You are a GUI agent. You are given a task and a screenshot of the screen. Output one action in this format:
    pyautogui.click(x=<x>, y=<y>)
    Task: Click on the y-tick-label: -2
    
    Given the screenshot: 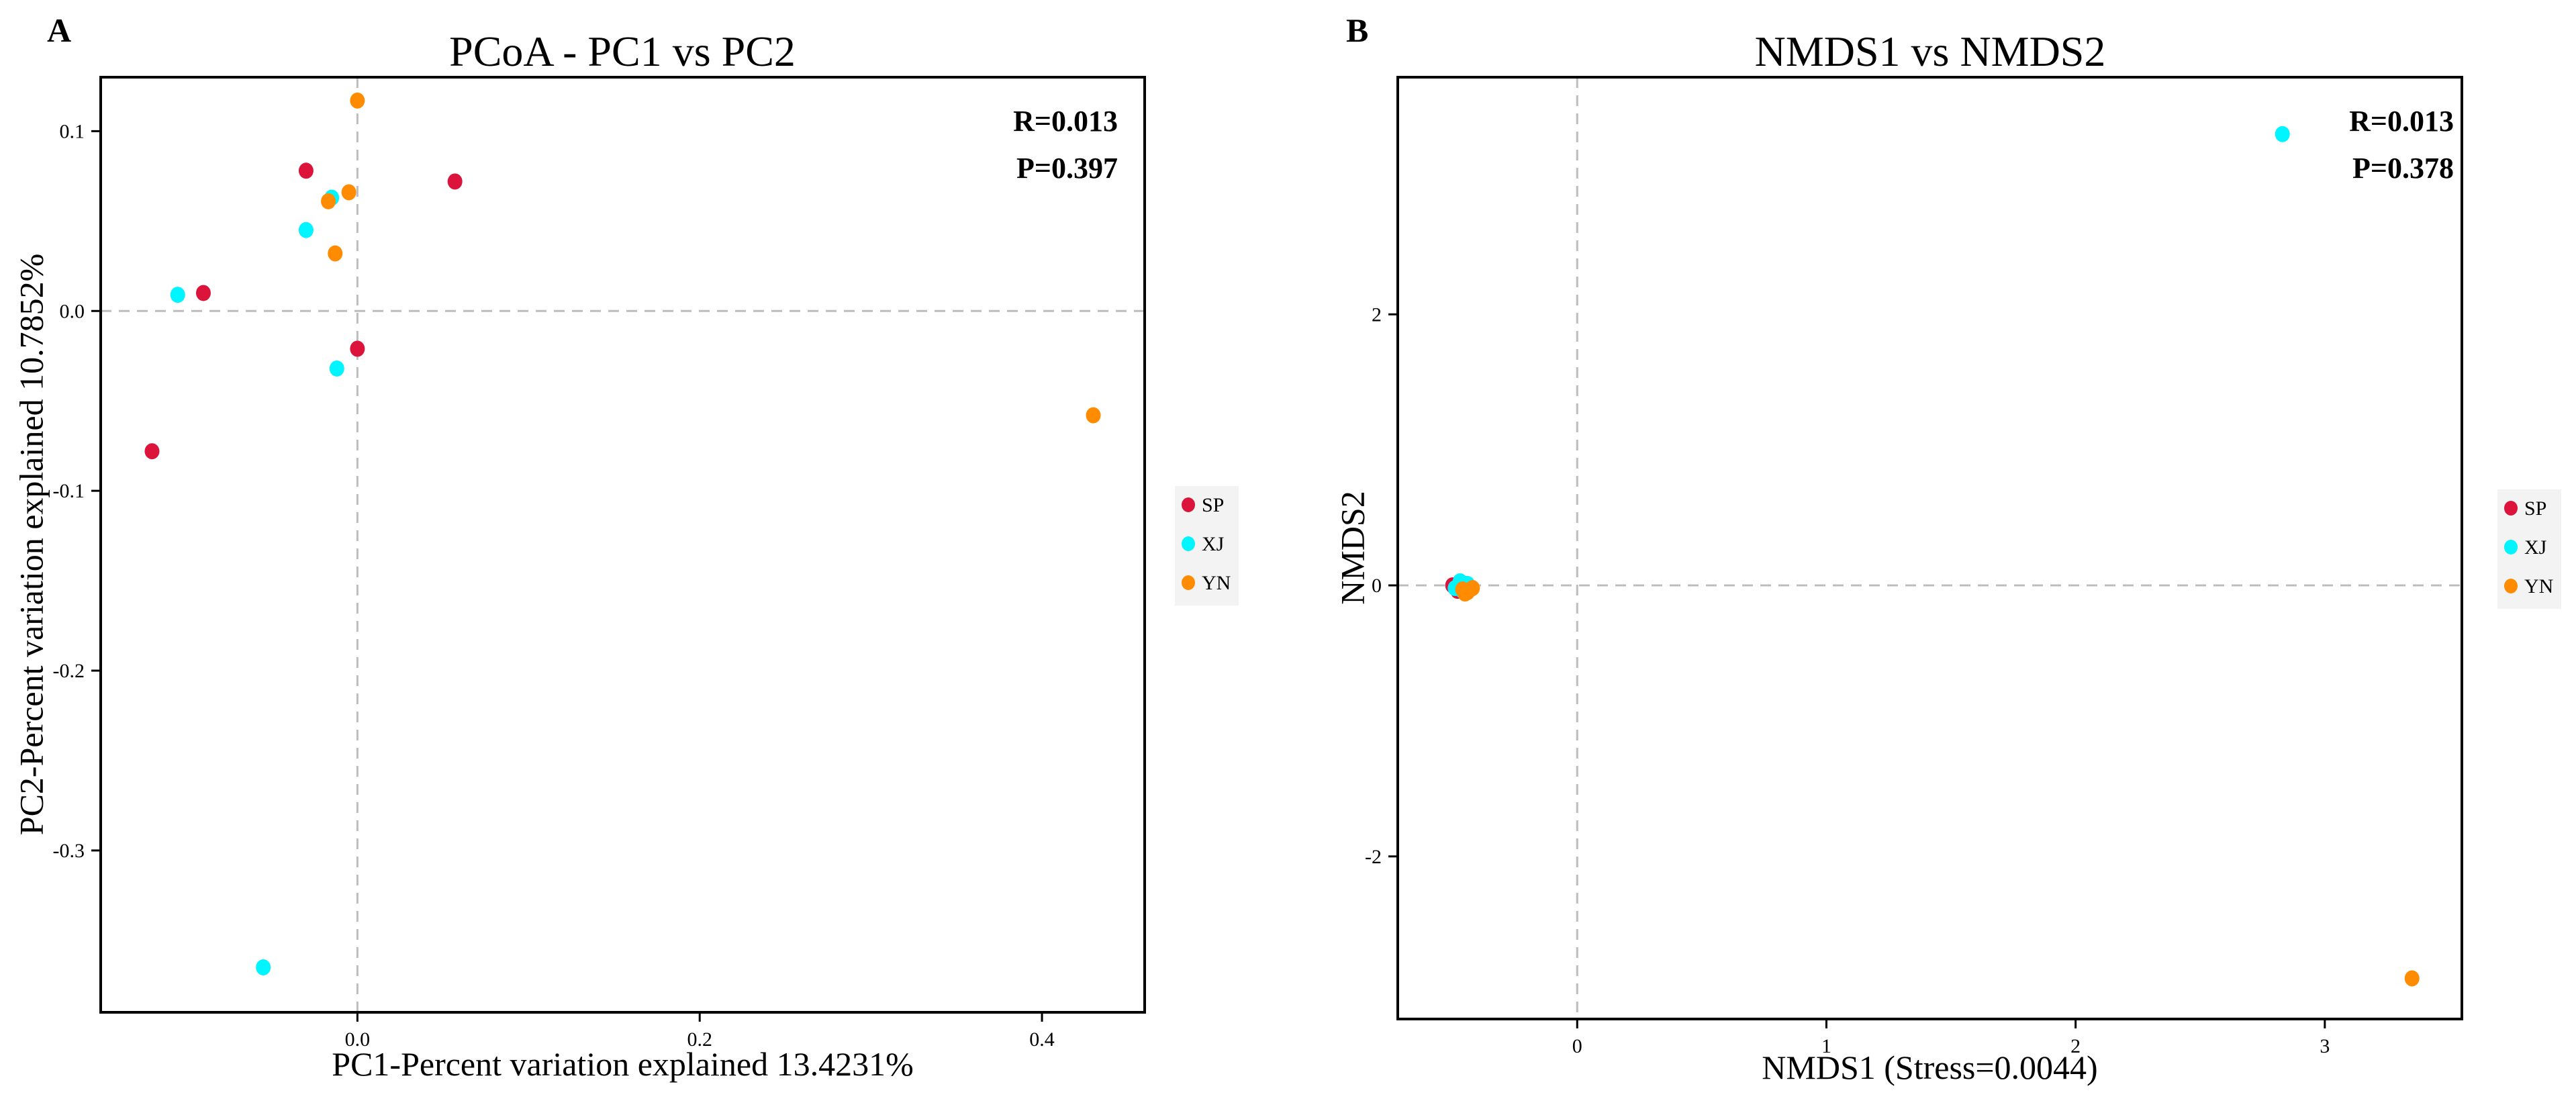 What is the action you would take?
    pyautogui.click(x=1373, y=857)
    